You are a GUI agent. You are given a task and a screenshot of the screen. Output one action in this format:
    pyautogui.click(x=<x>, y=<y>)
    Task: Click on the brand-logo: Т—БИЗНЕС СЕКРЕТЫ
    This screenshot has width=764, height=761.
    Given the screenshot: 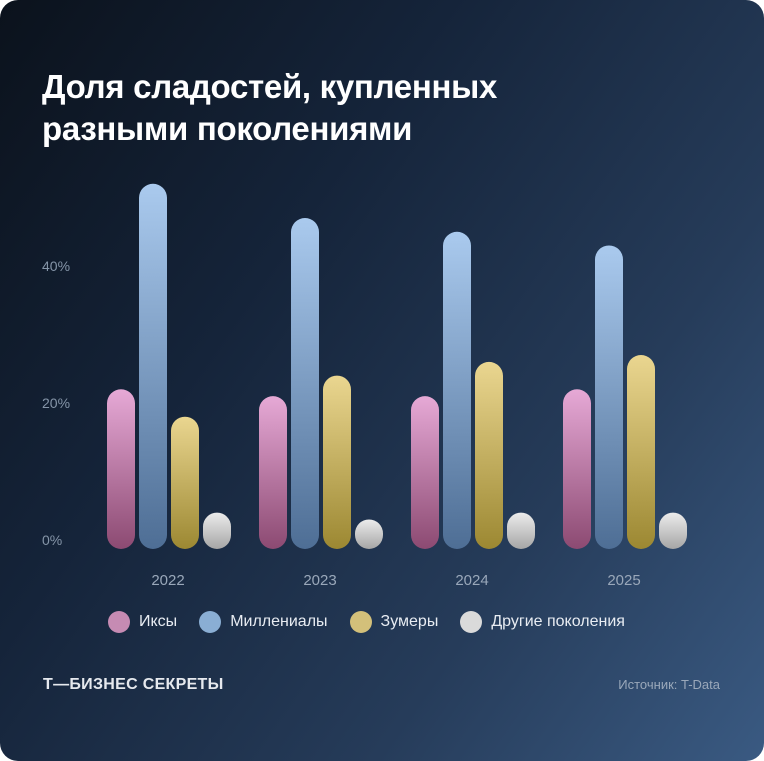 What is the action you would take?
    pyautogui.click(x=133, y=684)
    